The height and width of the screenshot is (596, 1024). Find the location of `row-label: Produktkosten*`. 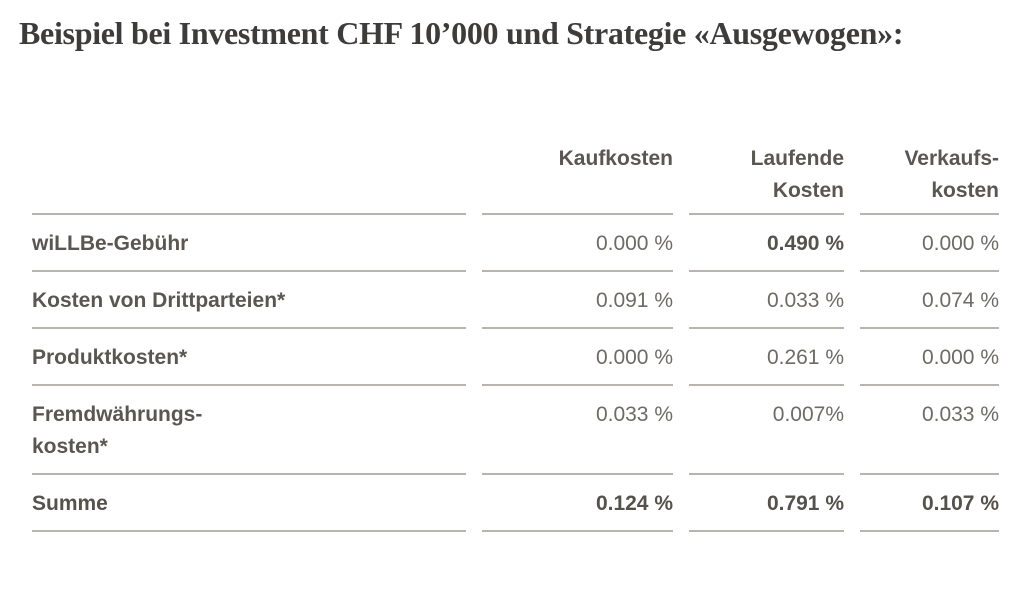

row-label: Produktkosten* is located at coordinates (249, 357).